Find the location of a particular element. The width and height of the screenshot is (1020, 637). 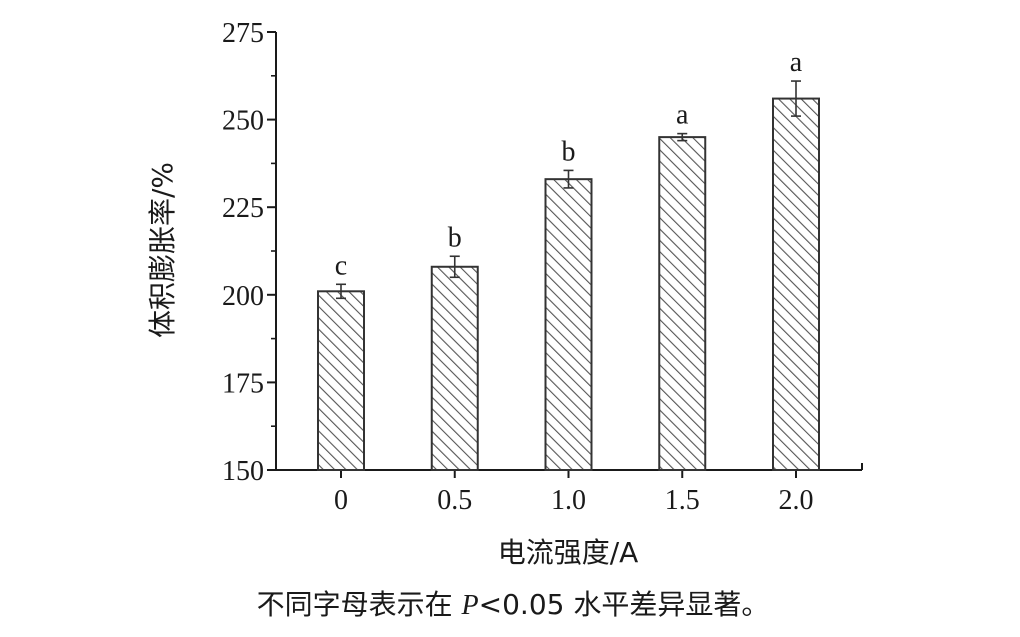

y-tick-label: 275 is located at coordinates (243, 33).